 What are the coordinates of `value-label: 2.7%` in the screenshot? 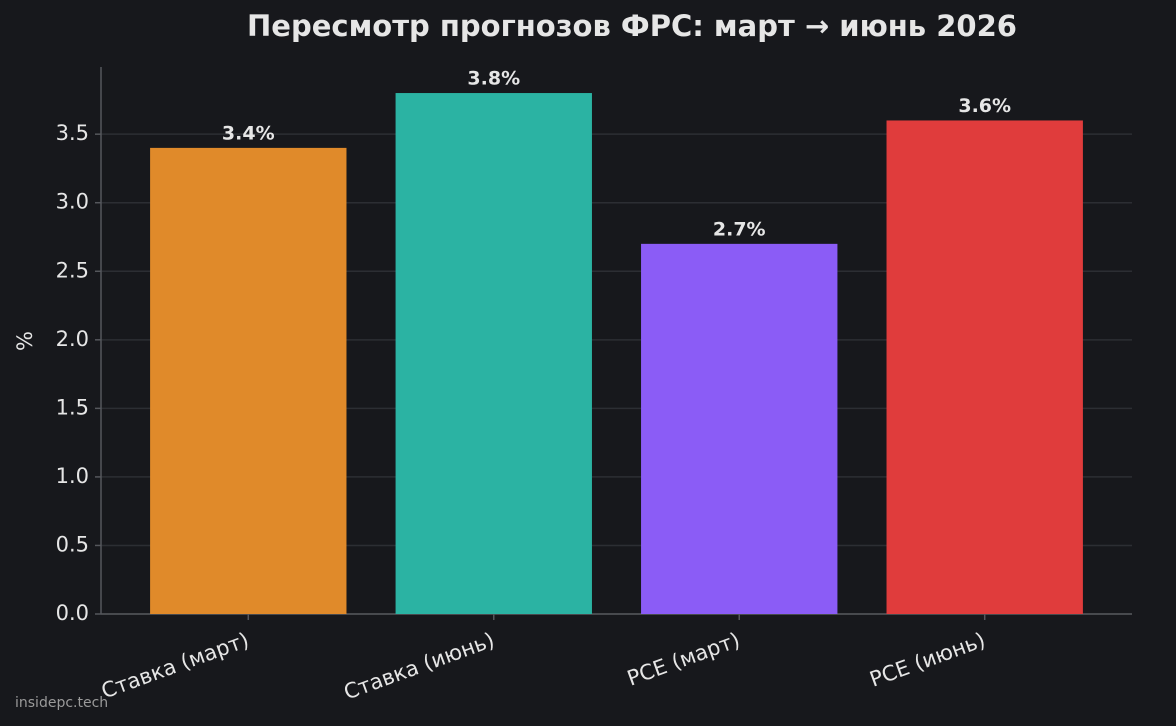 It's located at (739, 229).